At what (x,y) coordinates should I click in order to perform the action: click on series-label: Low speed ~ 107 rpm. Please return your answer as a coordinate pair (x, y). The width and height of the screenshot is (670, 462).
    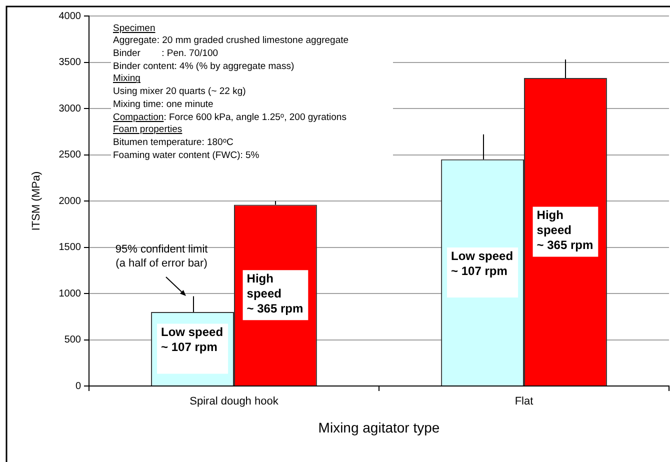
    Looking at the image, I should click on (482, 263).